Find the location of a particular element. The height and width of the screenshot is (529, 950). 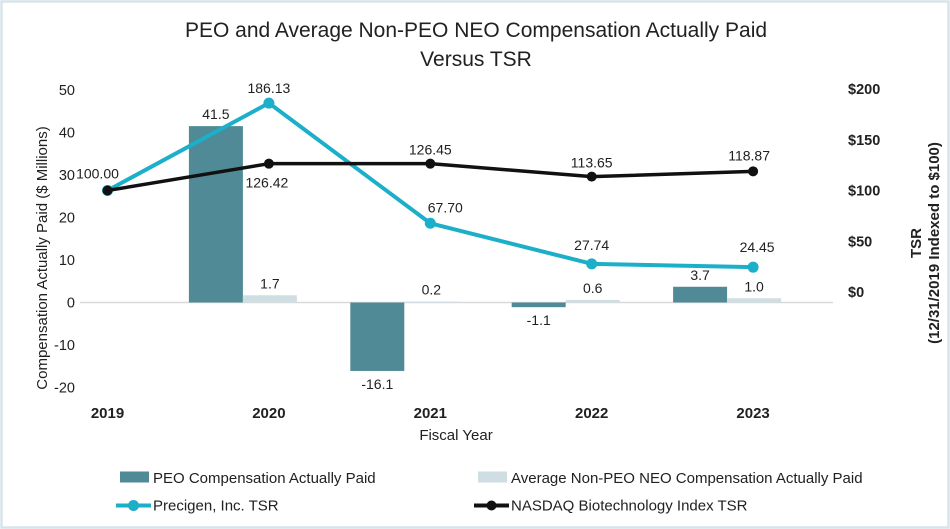

y-left-tick-label: -20 is located at coordinates (64, 389).